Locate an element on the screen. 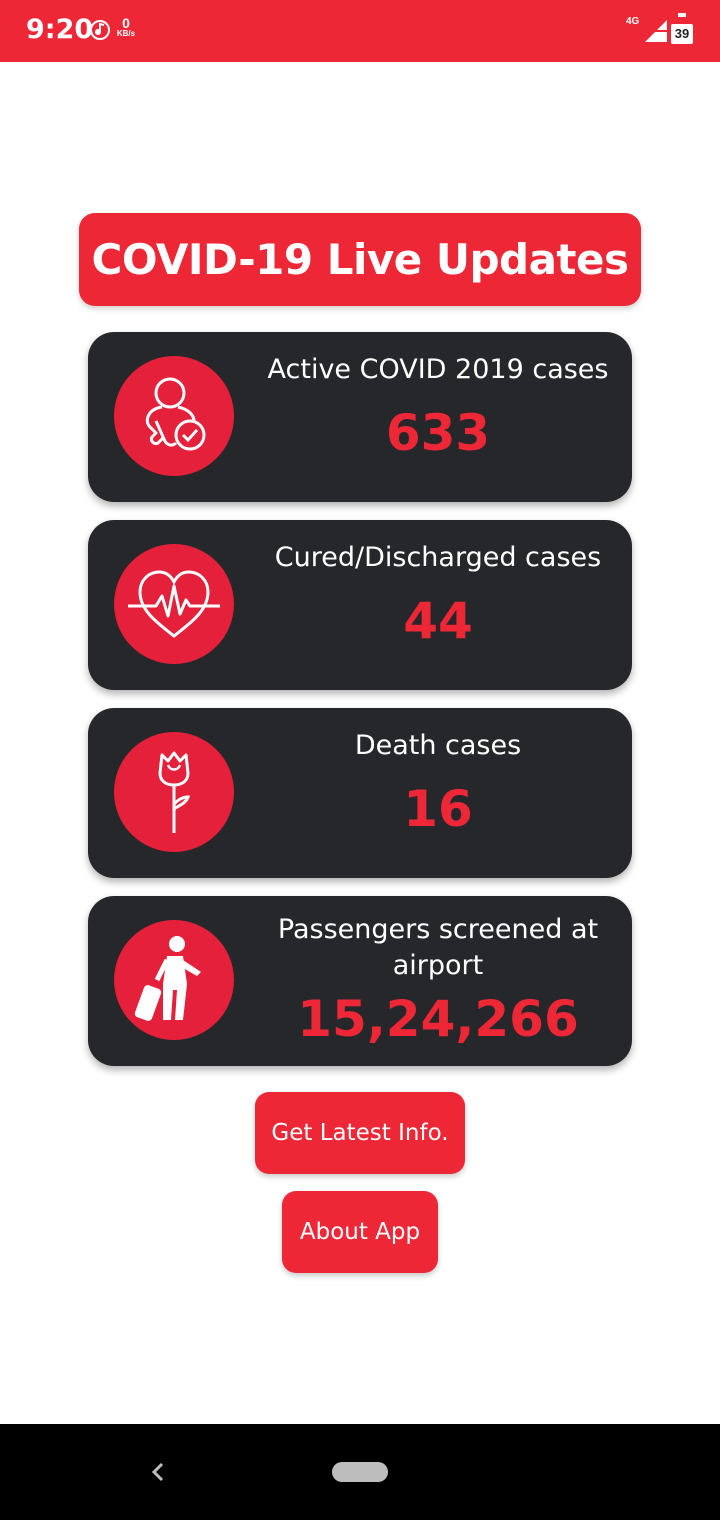 This screenshot has height=1520, width=720. navigation-bar is located at coordinates (360, 1472).